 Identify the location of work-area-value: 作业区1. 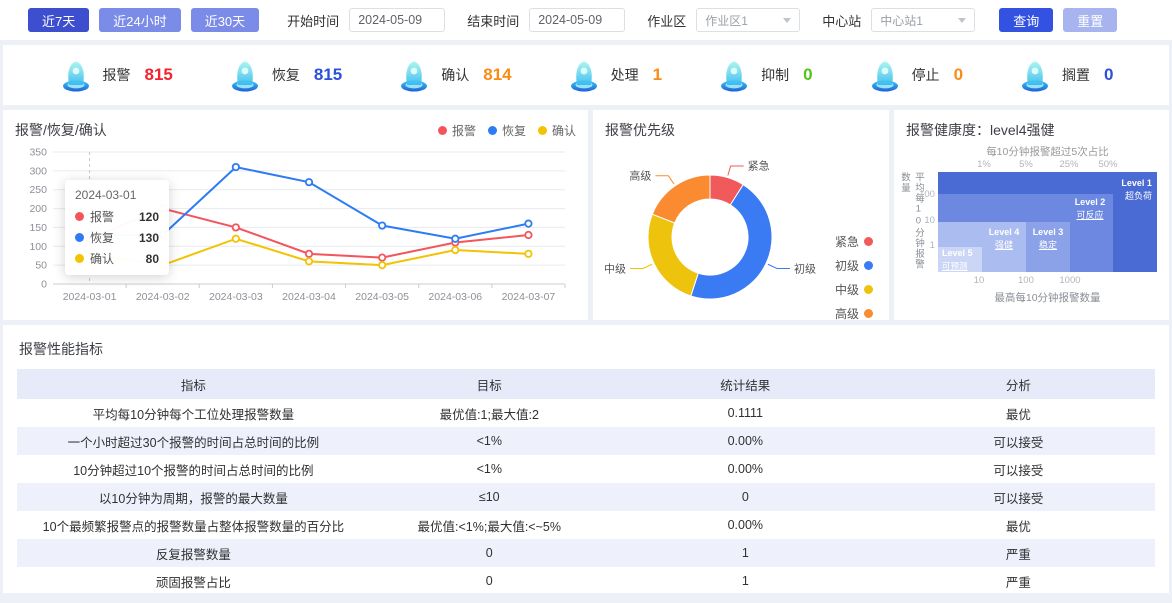
(726, 20).